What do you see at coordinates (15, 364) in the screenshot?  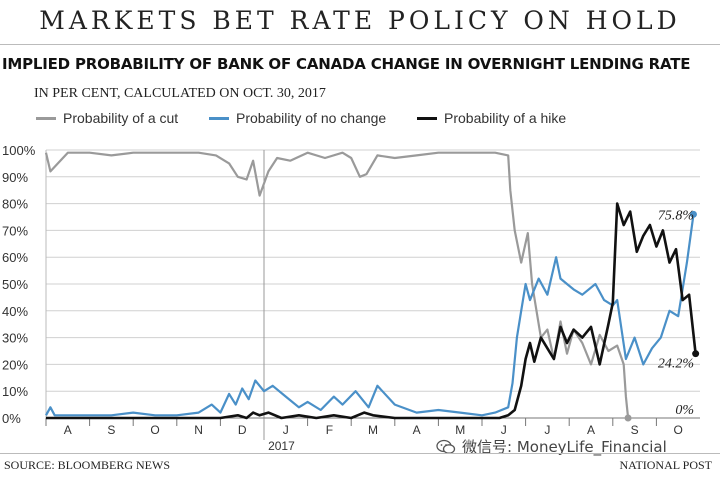 I see `y-tick-label: 20%` at bounding box center [15, 364].